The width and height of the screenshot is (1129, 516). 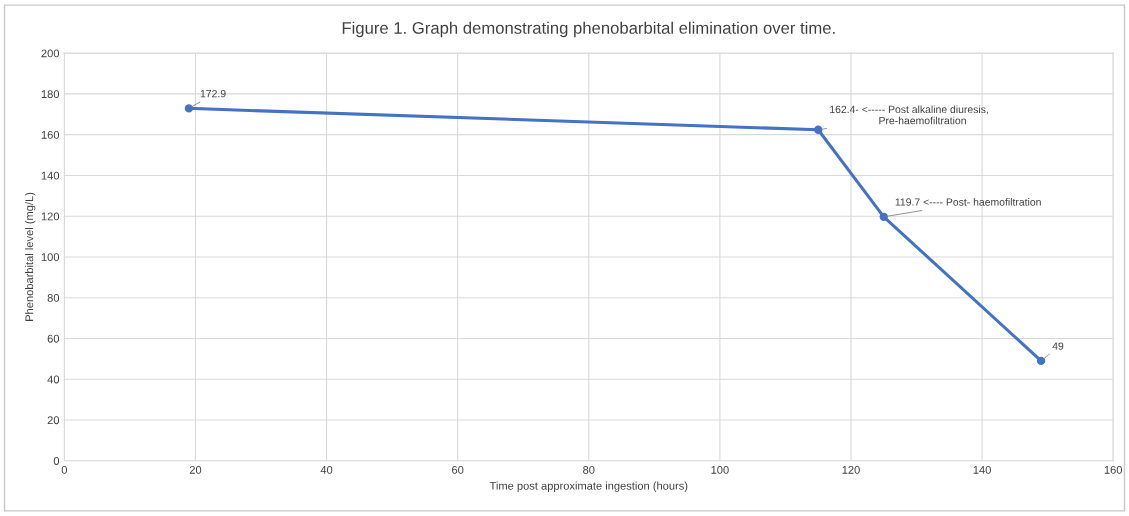 I want to click on x-tick-label: 60, so click(x=458, y=469).